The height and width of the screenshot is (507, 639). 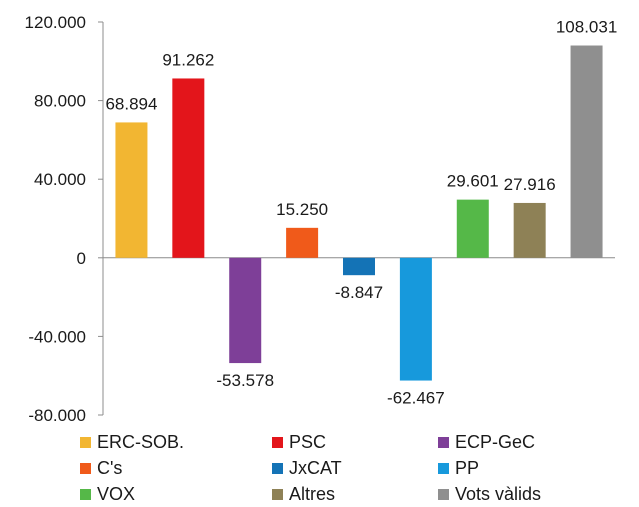 I want to click on legend-item: ERC-SOB., so click(x=176, y=442).